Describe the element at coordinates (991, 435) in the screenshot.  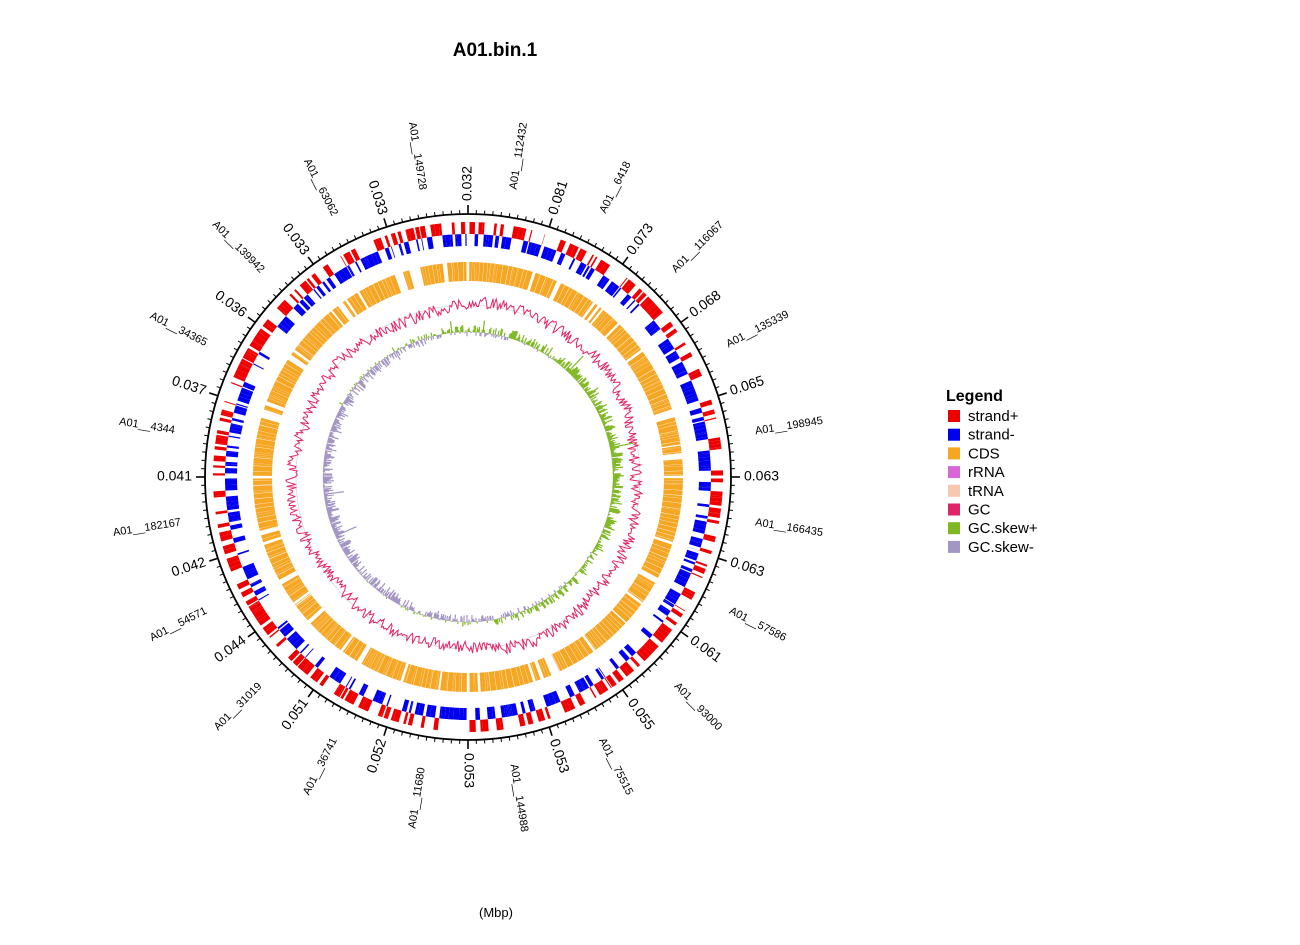
I see `legend-item-label: strand-` at that location.